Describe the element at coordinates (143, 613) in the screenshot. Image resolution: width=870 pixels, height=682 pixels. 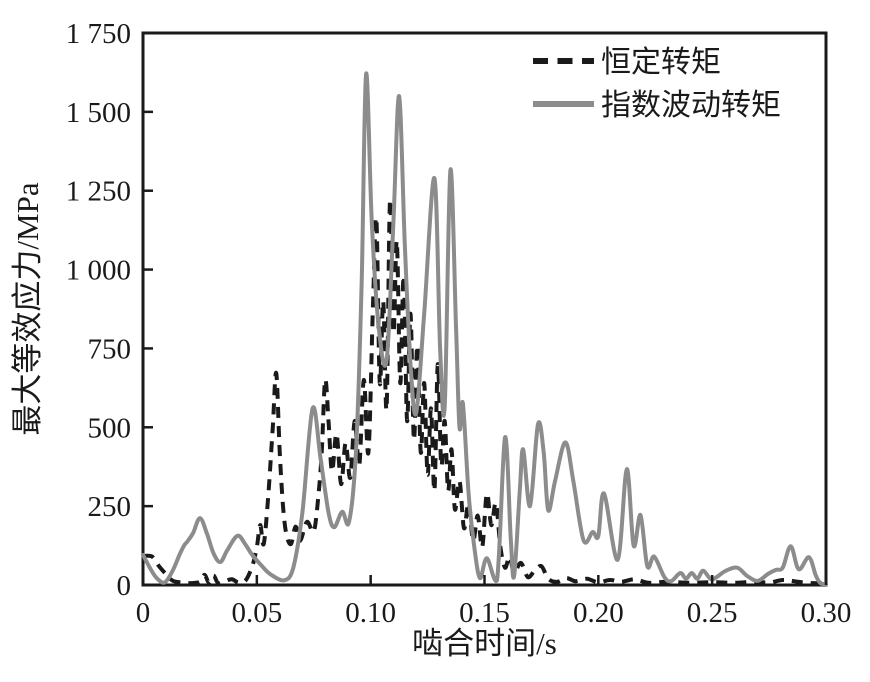
I see `x-axis-tick-label: 0` at that location.